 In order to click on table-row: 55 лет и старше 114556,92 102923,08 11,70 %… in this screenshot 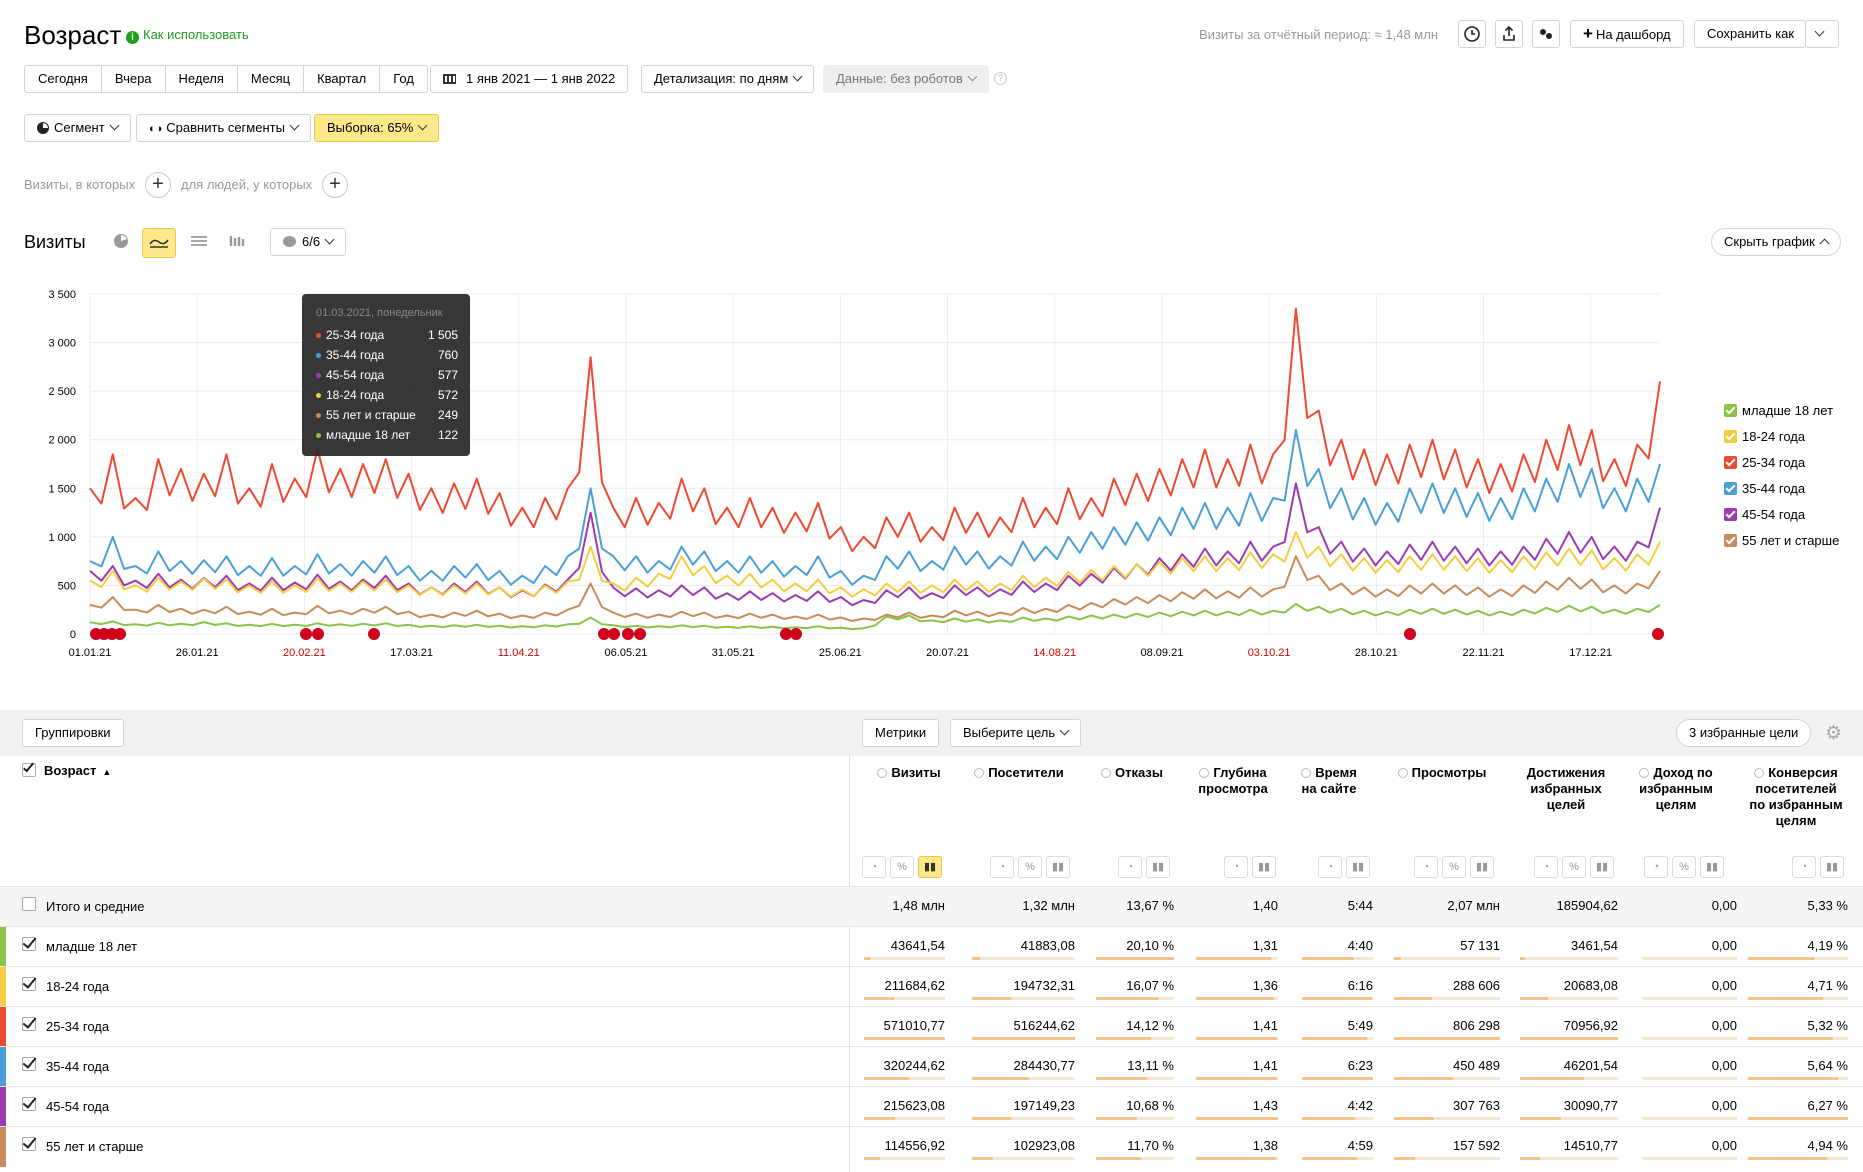, I will do `click(931, 1146)`.